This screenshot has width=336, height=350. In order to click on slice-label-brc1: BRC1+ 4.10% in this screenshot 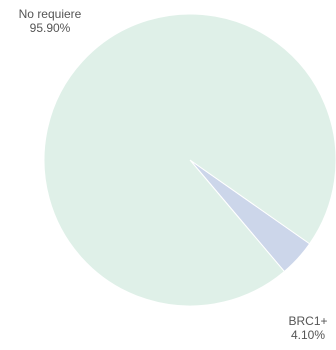, I will do `click(308, 328)`.